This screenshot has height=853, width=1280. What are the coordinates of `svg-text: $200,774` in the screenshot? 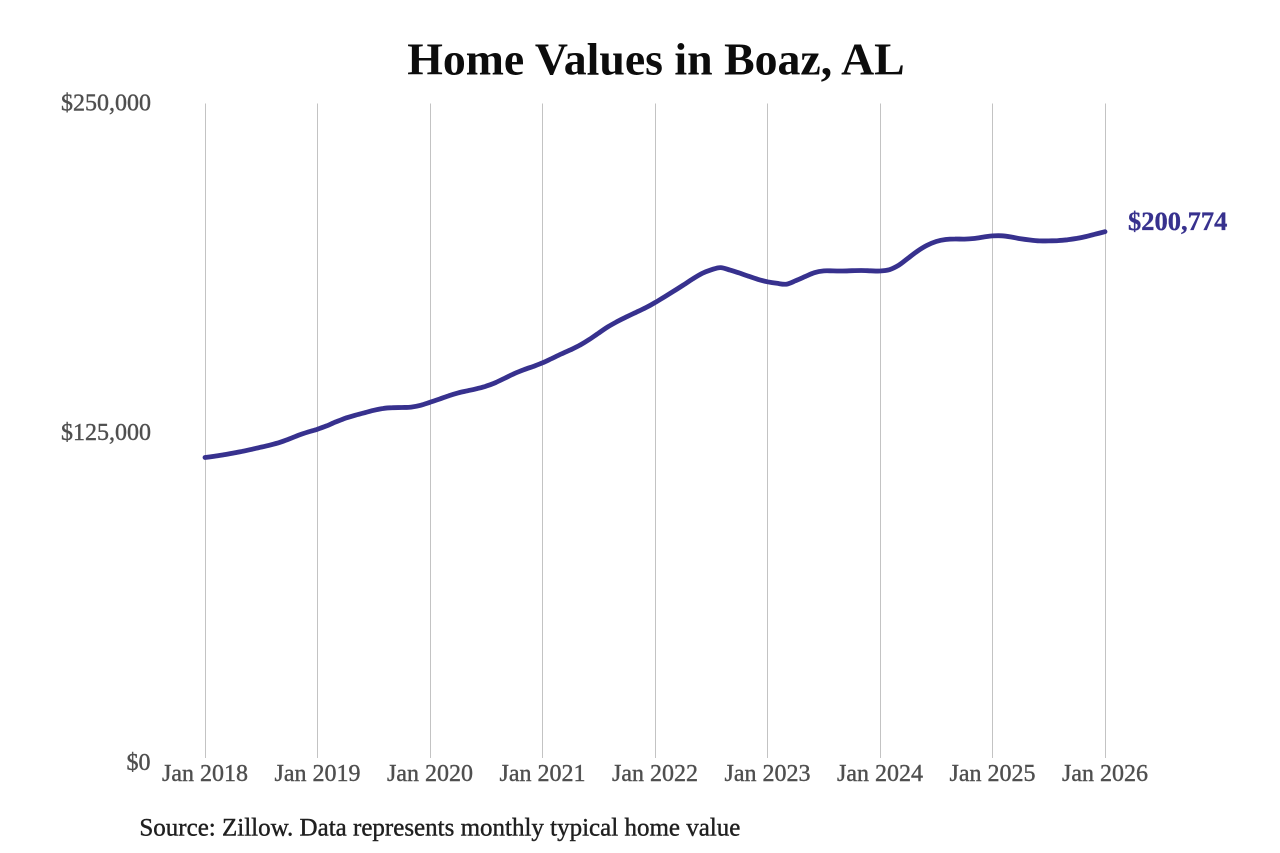 It's located at (1177, 221).